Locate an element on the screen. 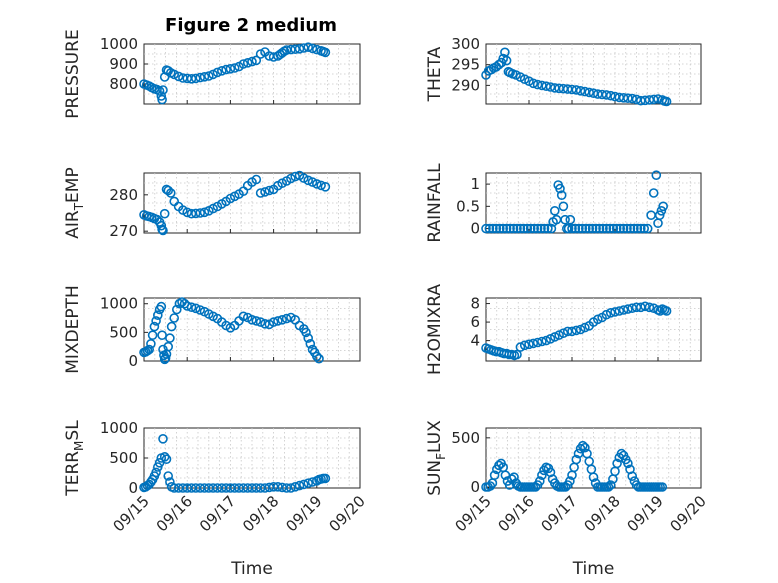  y-tick-label: 8 is located at coordinates (475, 304).